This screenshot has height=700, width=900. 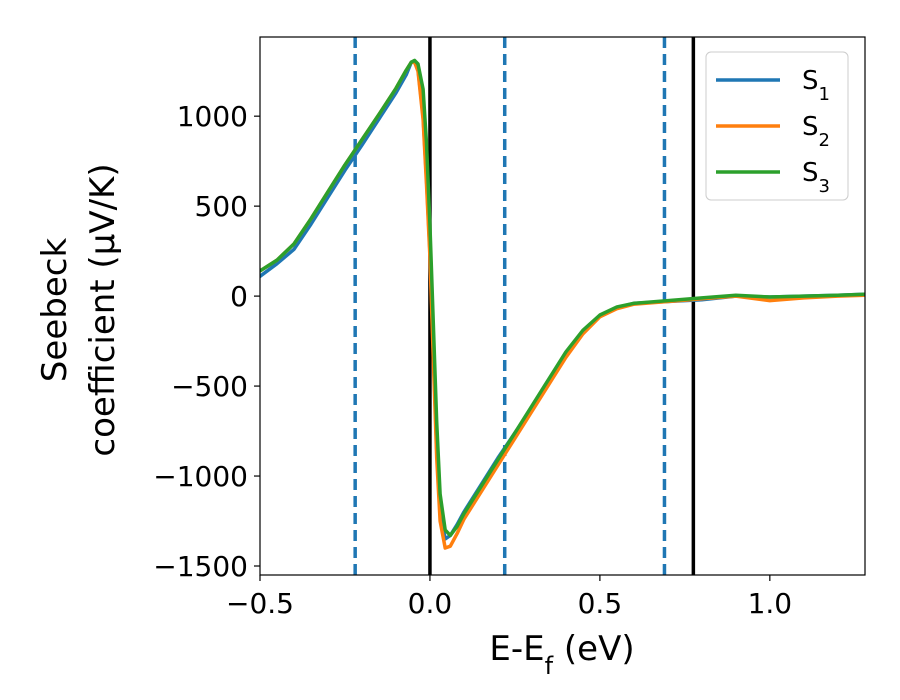 What do you see at coordinates (561, 654) in the screenshot?
I see `x-axis-label: E-Ef (eV)` at bounding box center [561, 654].